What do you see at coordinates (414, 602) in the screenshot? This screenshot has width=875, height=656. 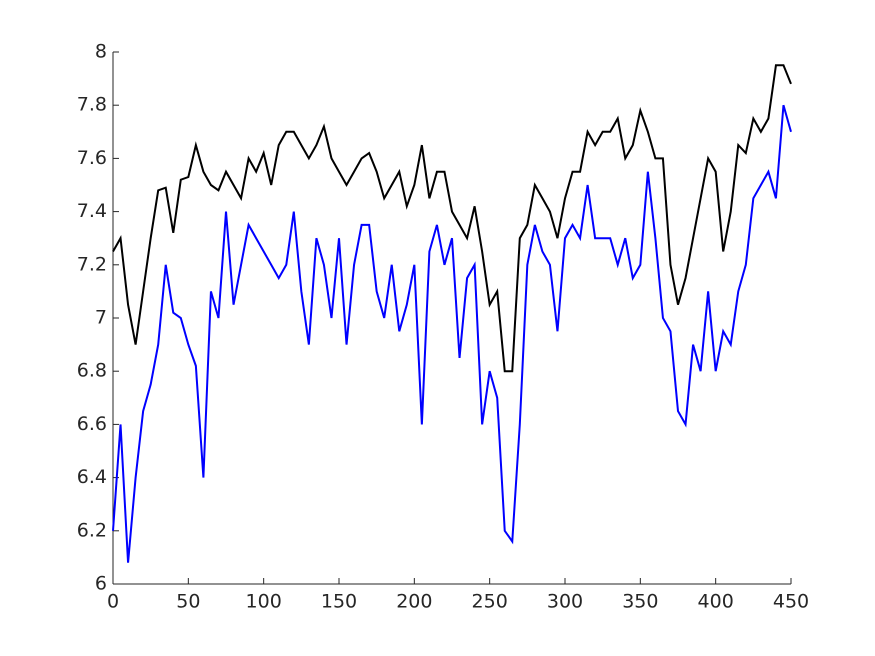 I see `x-tick-label: 200` at bounding box center [414, 602].